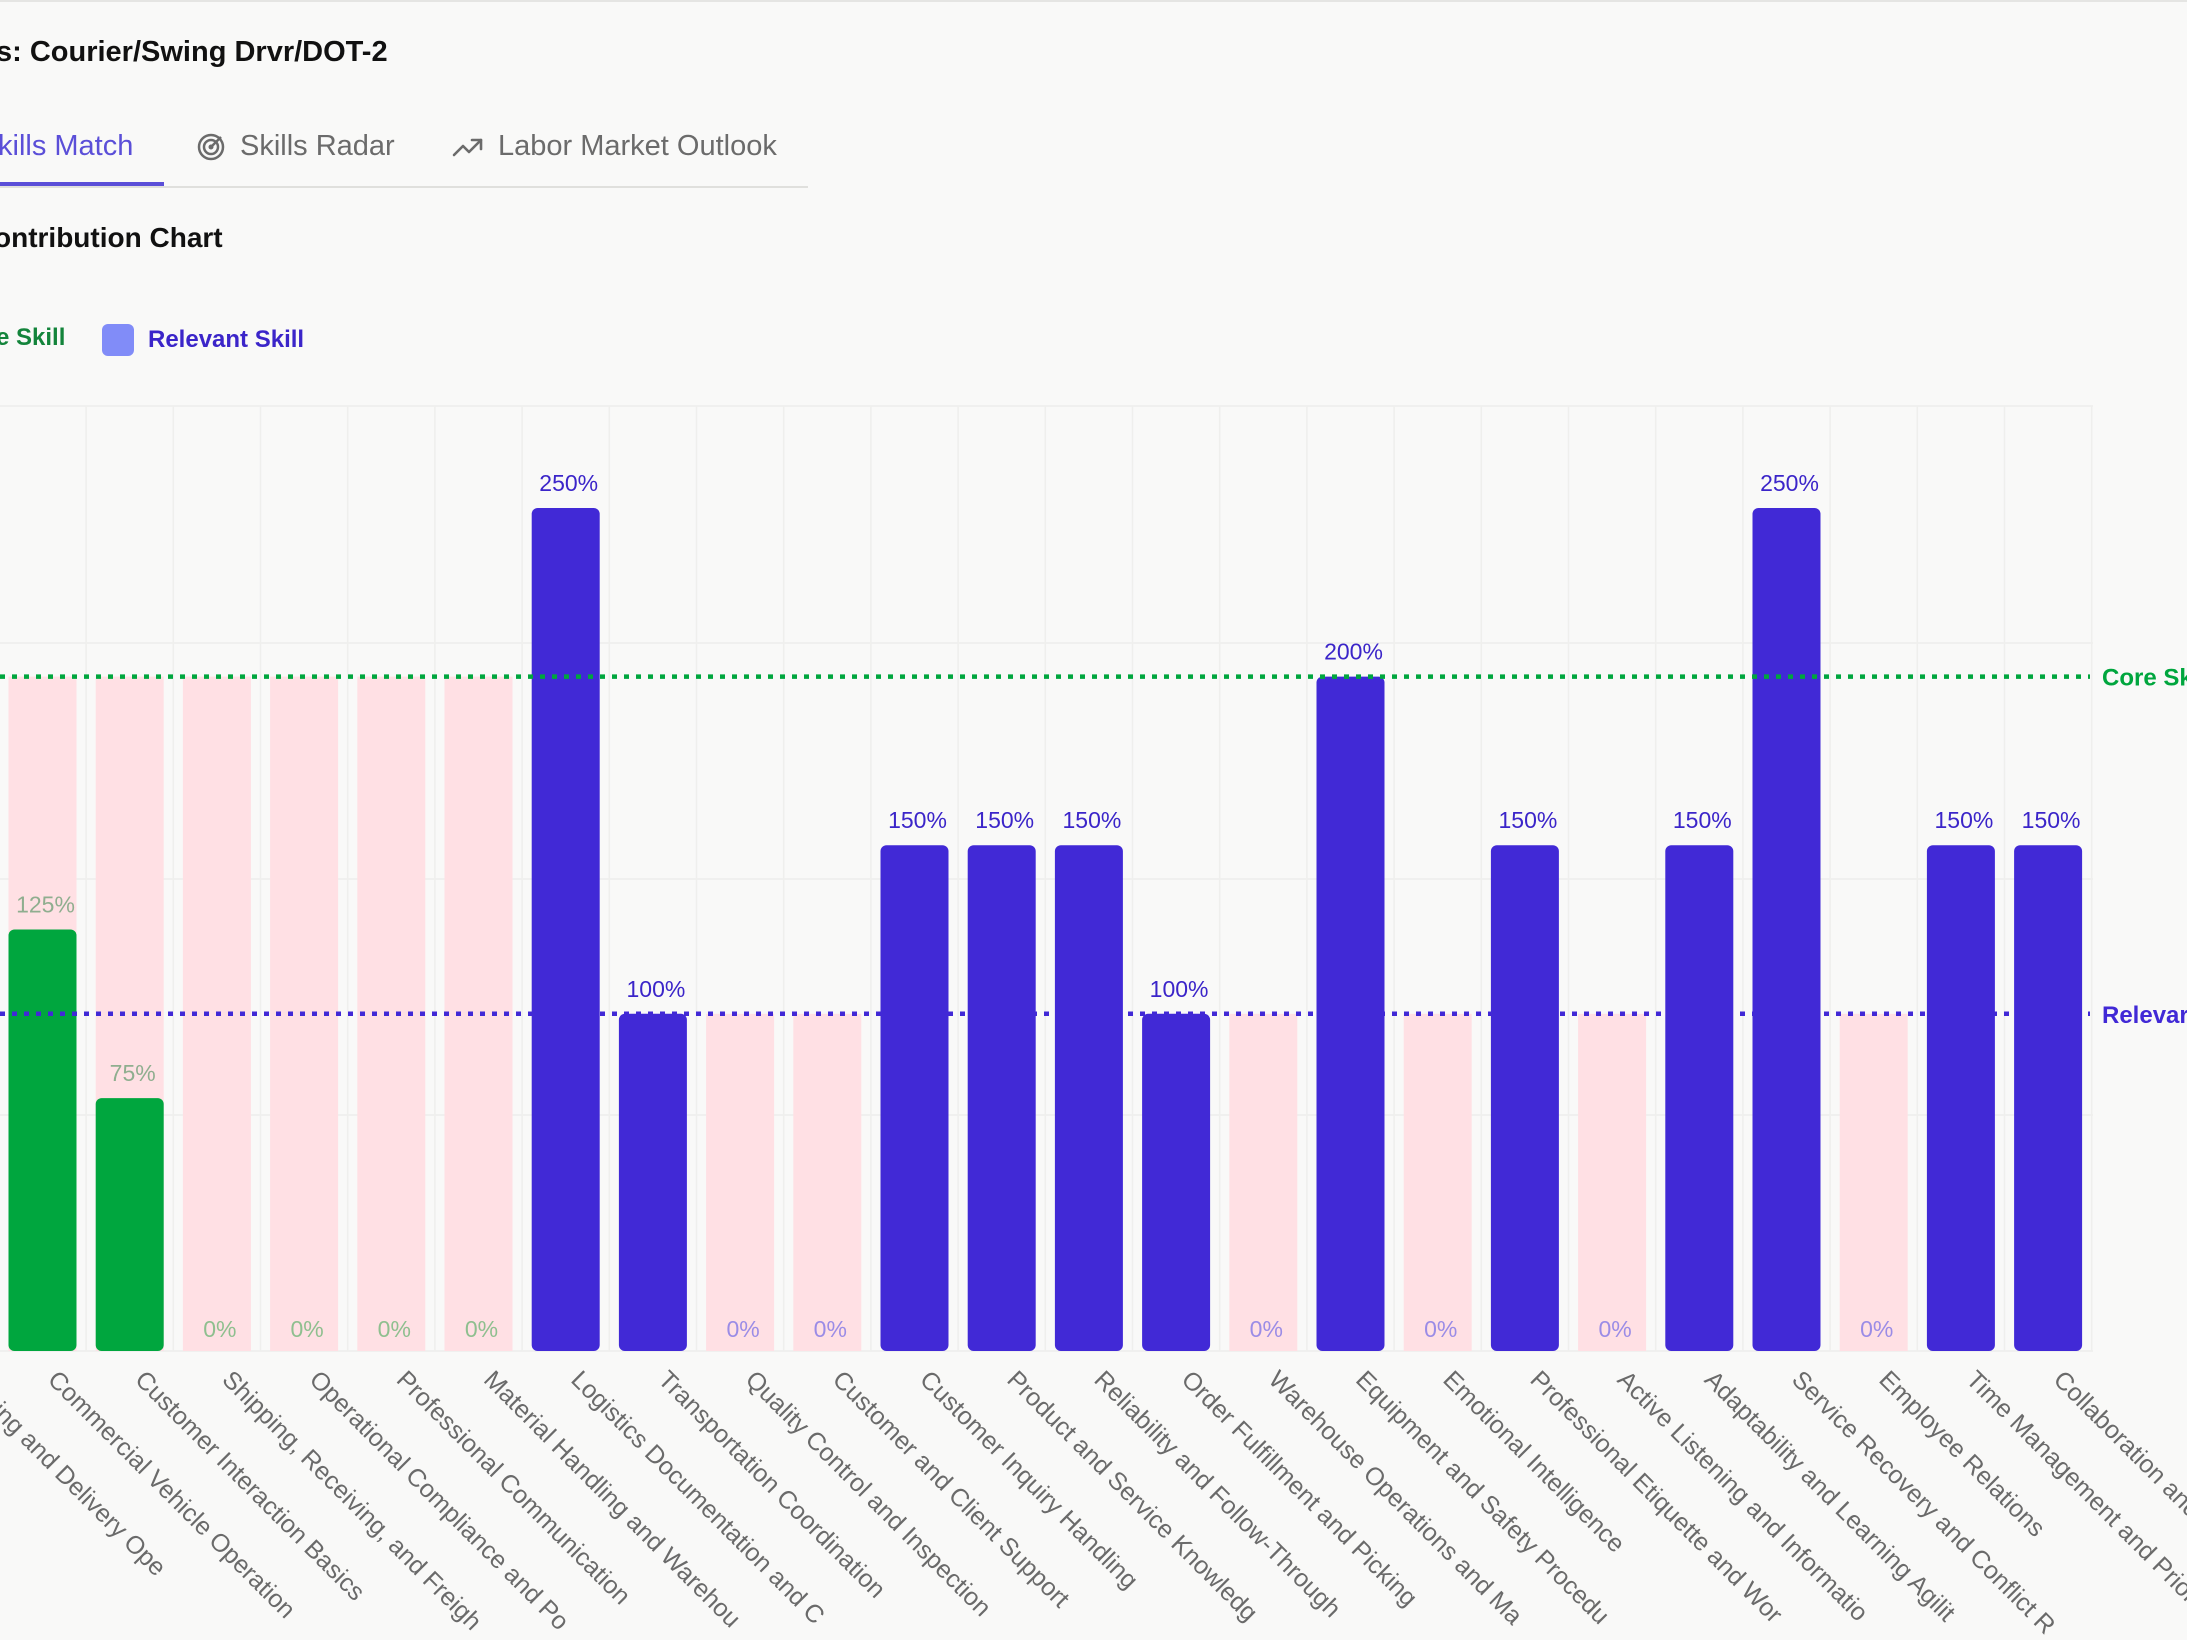 This screenshot has height=1640, width=2187. I want to click on tab-skills-match: kills Match, so click(66, 146).